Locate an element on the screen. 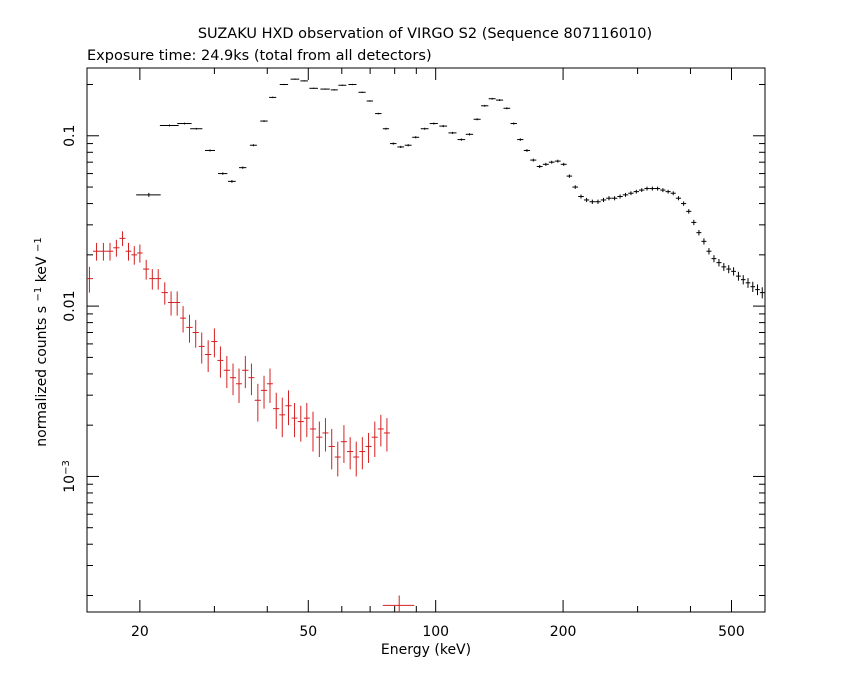 This screenshot has height=680, width=850. y-axis-label-mid: keV is located at coordinates (42, 269).